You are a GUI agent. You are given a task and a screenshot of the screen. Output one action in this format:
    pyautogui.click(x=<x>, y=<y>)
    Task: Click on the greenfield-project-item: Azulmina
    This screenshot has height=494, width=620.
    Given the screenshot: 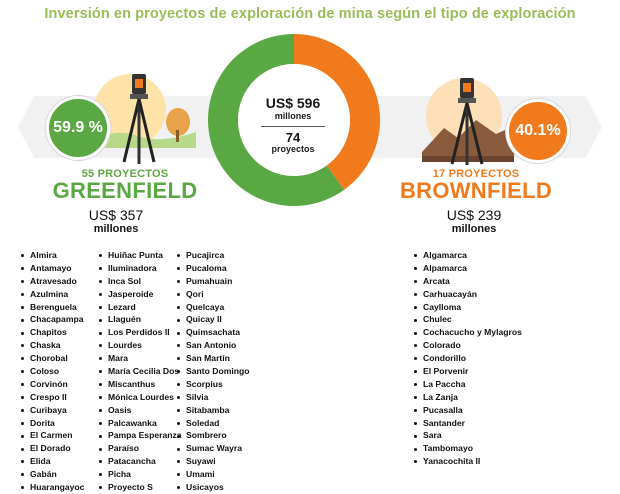 What is the action you would take?
    pyautogui.click(x=52, y=294)
    